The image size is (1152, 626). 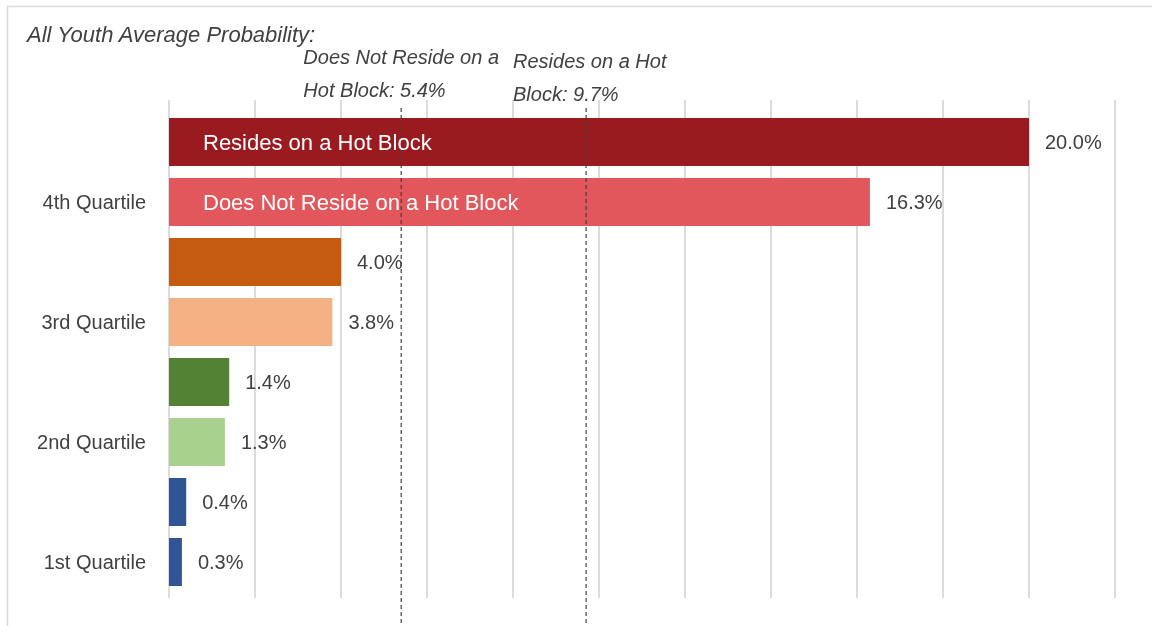 What do you see at coordinates (590, 77) in the screenshot?
I see `ref-line-label: Resides on a Hot Block: 9.7%` at bounding box center [590, 77].